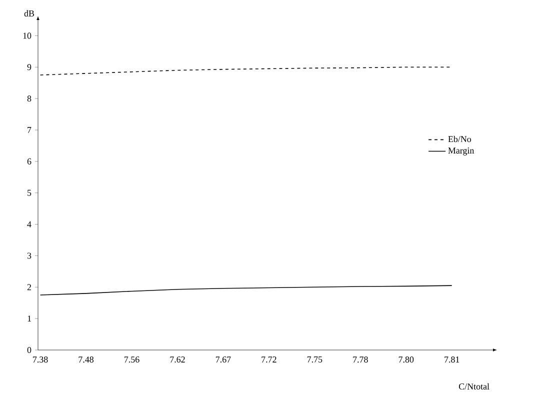 This screenshot has width=541, height=408. What do you see at coordinates (29, 67) in the screenshot?
I see `y-tick-label: 9` at bounding box center [29, 67].